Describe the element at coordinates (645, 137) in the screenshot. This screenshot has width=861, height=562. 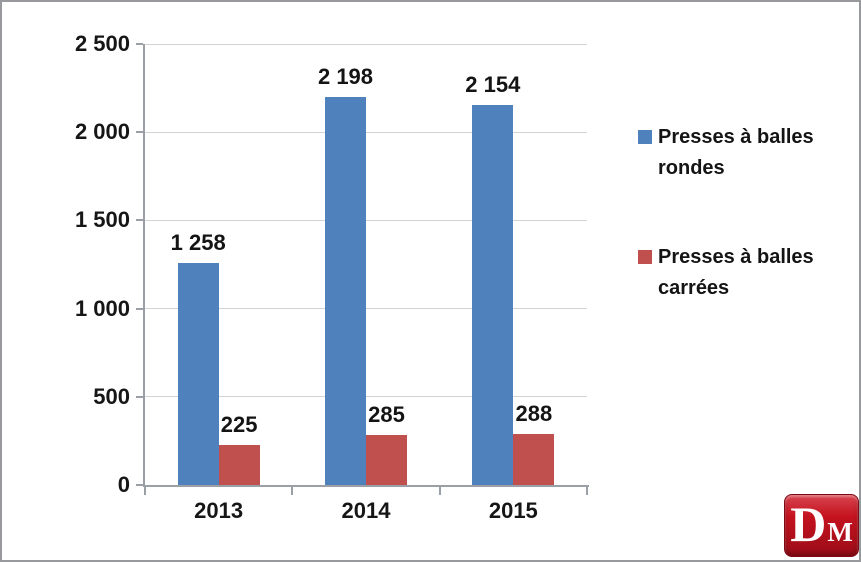
I see `legend-swatch-blue-icon` at that location.